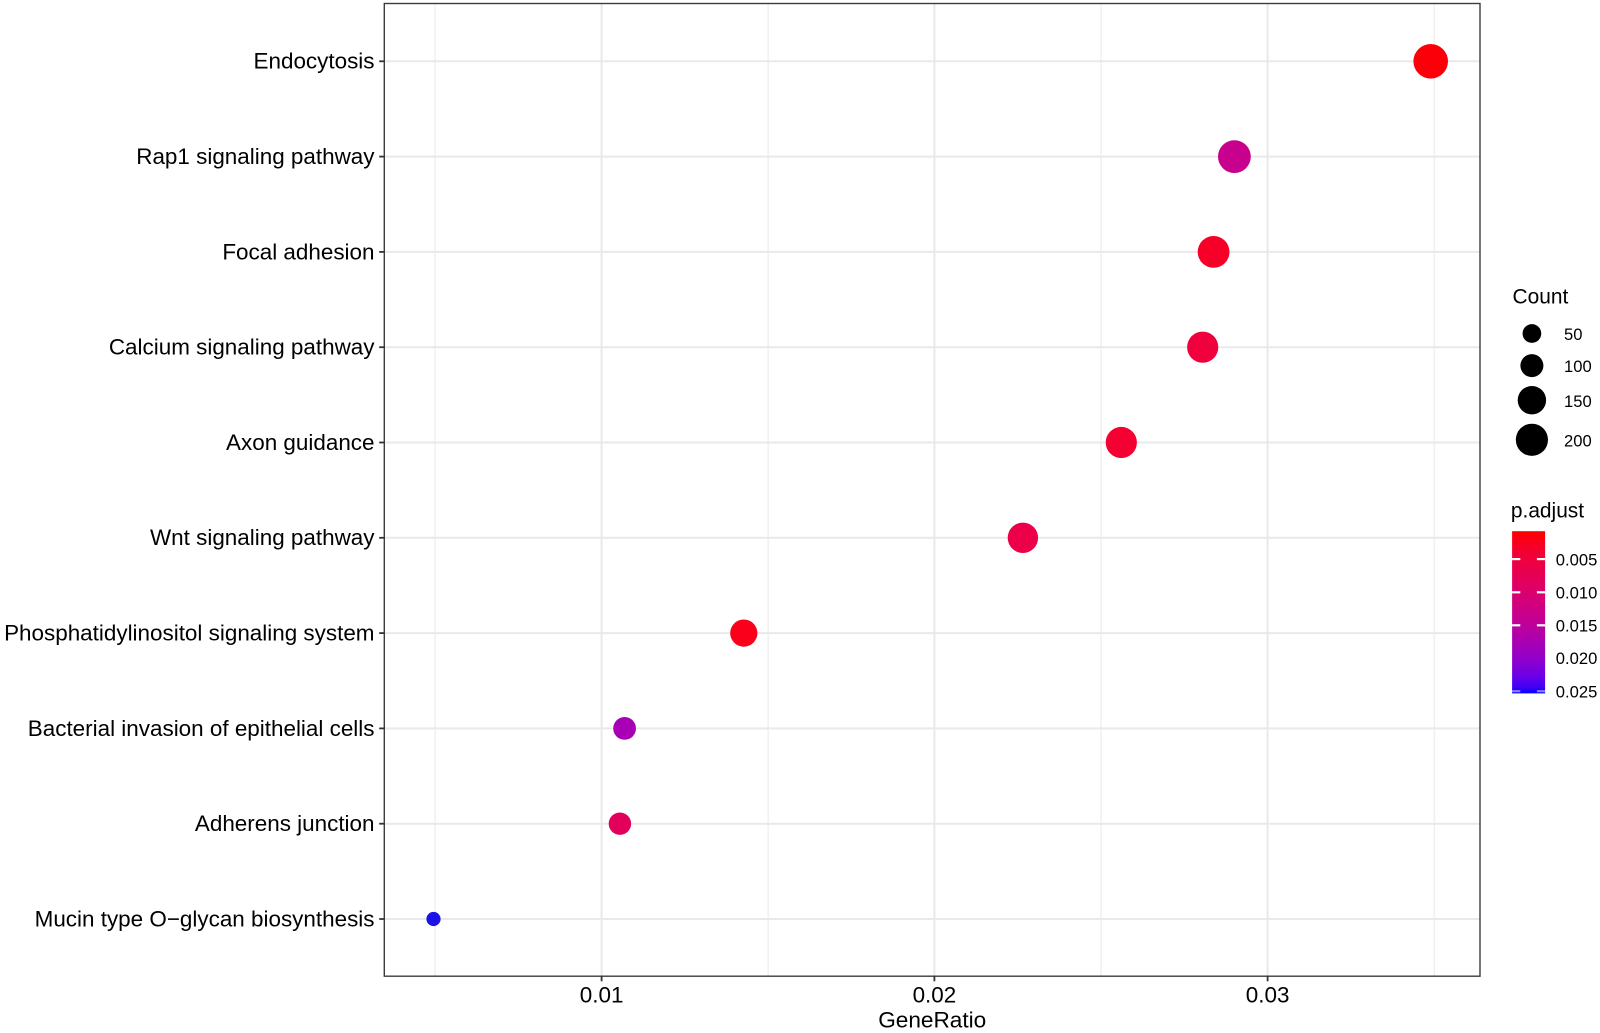  I want to click on svg-text: p.adjust, so click(1547, 510).